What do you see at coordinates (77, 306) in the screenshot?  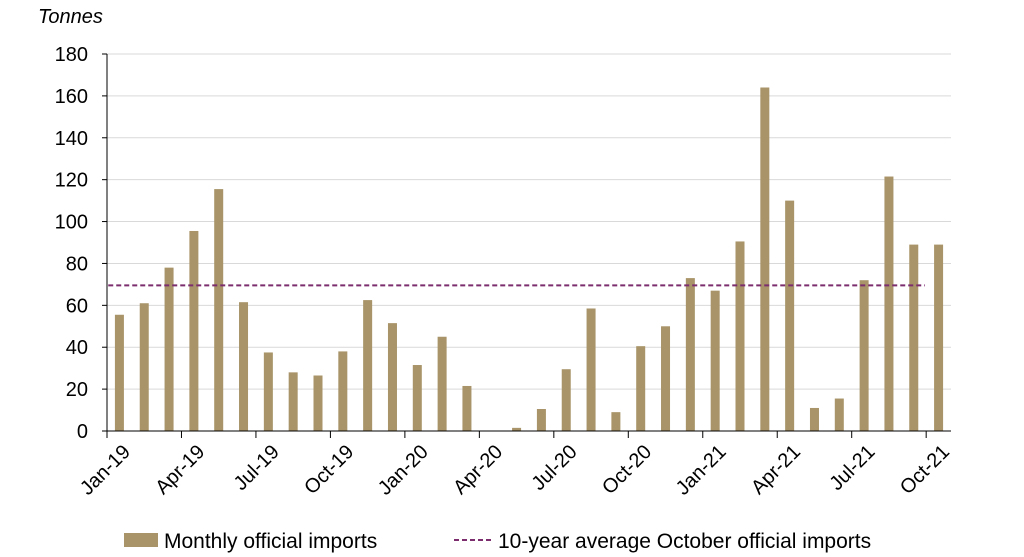 I see `y-tick-label-60: 60` at bounding box center [77, 306].